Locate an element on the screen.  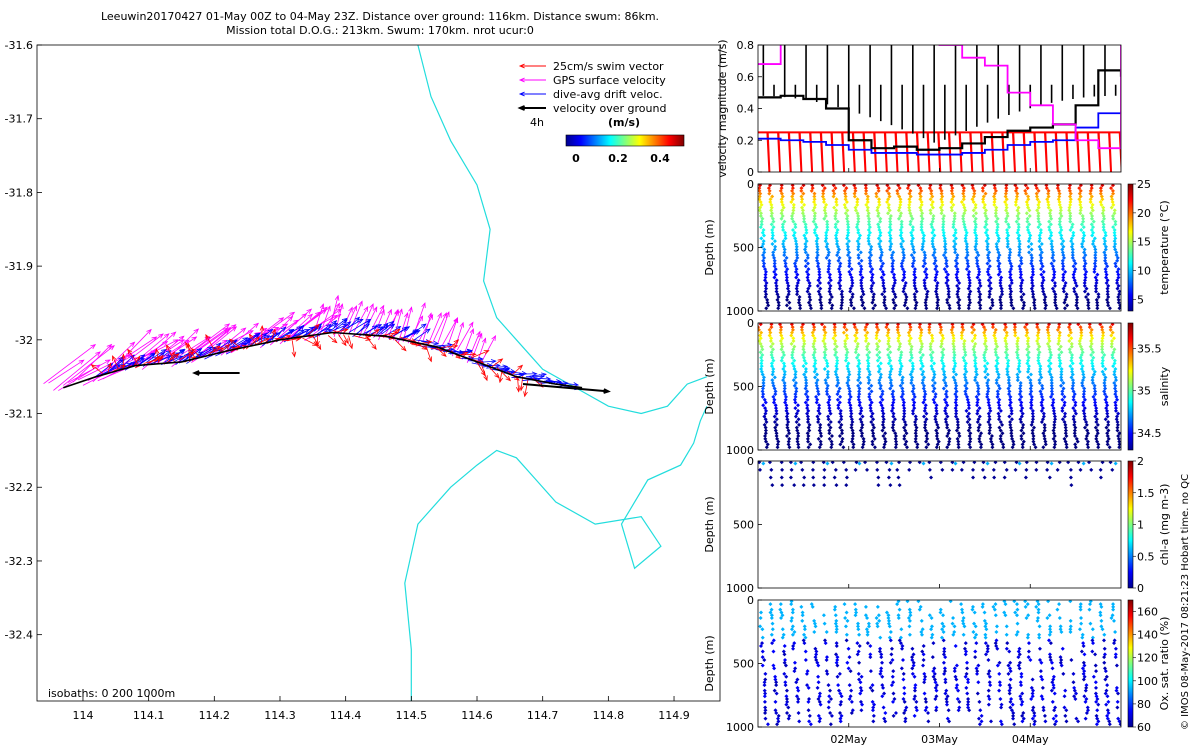
swim-vector-arrow is located at coordinates (441, 352).